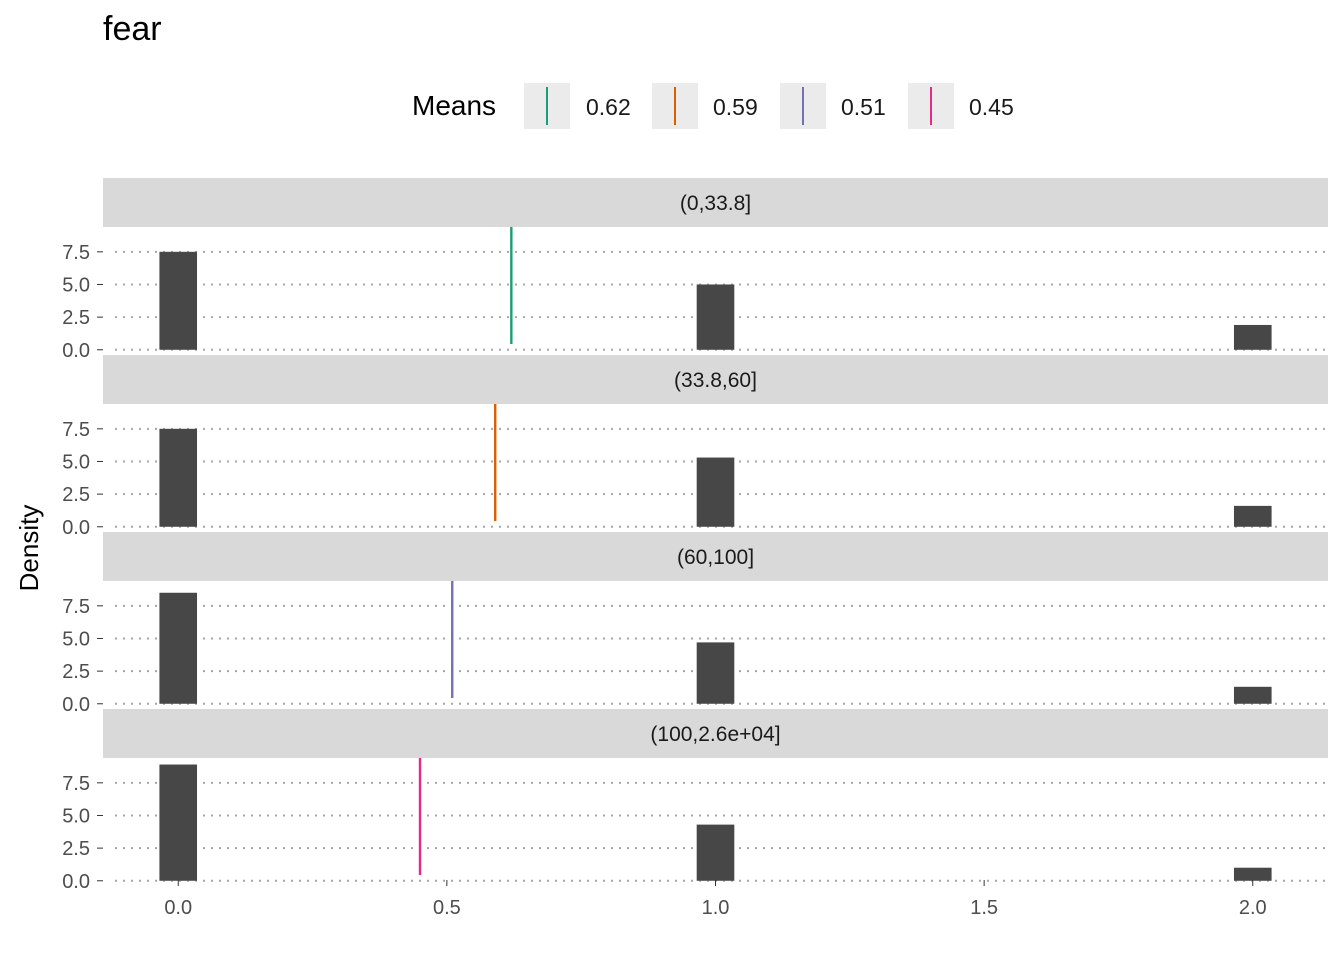  What do you see at coordinates (29, 548) in the screenshot?
I see `y-axis-title: Density` at bounding box center [29, 548].